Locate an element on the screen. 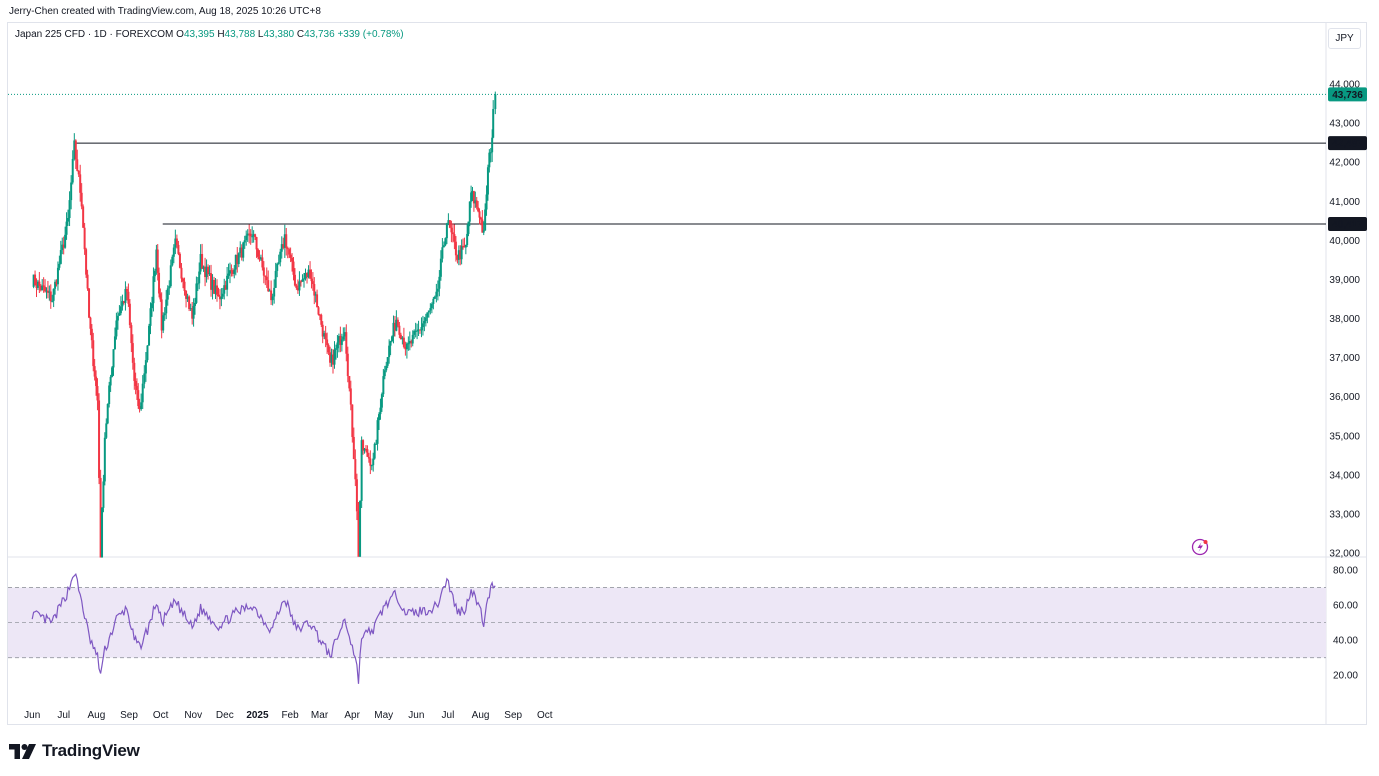 The width and height of the screenshot is (1379, 776). time-tick-label: Feb is located at coordinates (290, 715).